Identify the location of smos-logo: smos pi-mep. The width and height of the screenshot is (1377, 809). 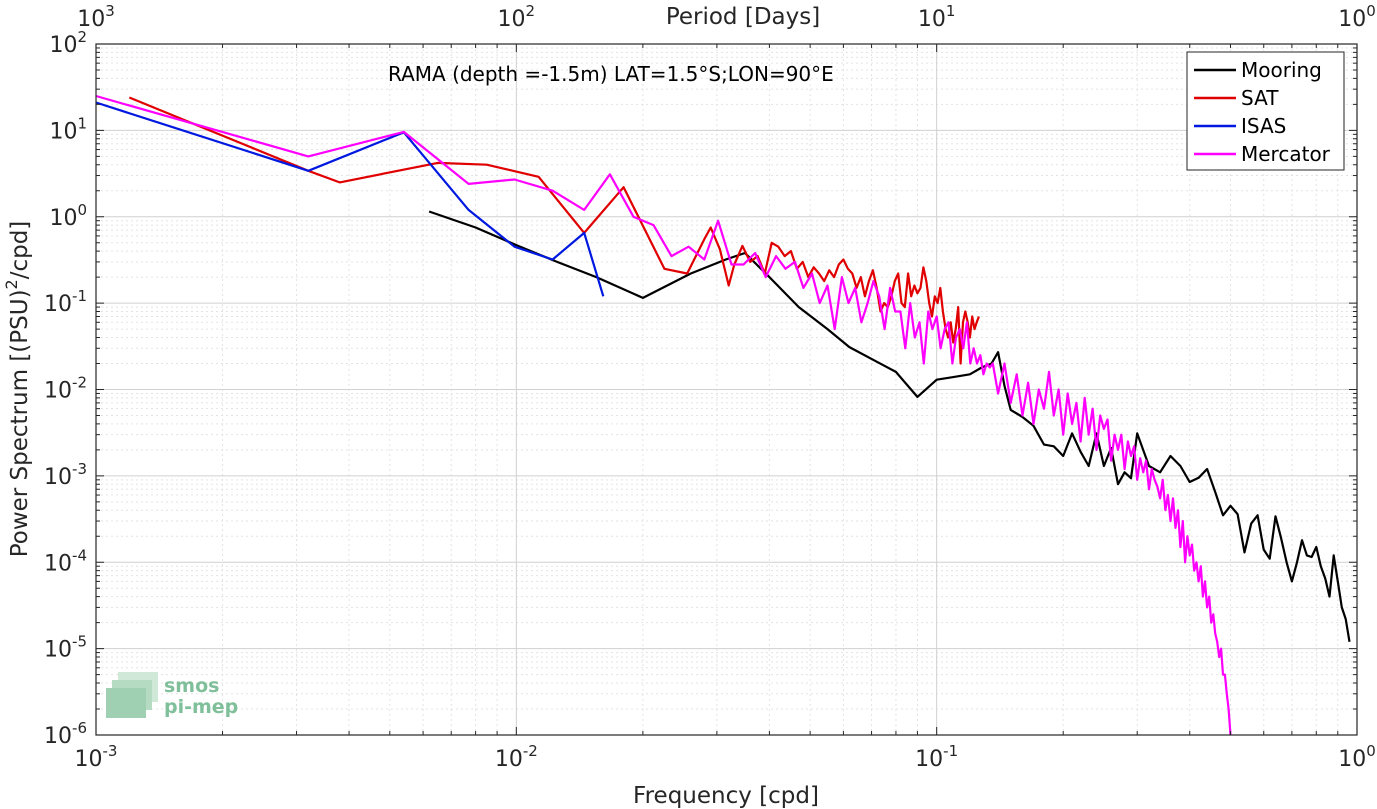
(172, 695).